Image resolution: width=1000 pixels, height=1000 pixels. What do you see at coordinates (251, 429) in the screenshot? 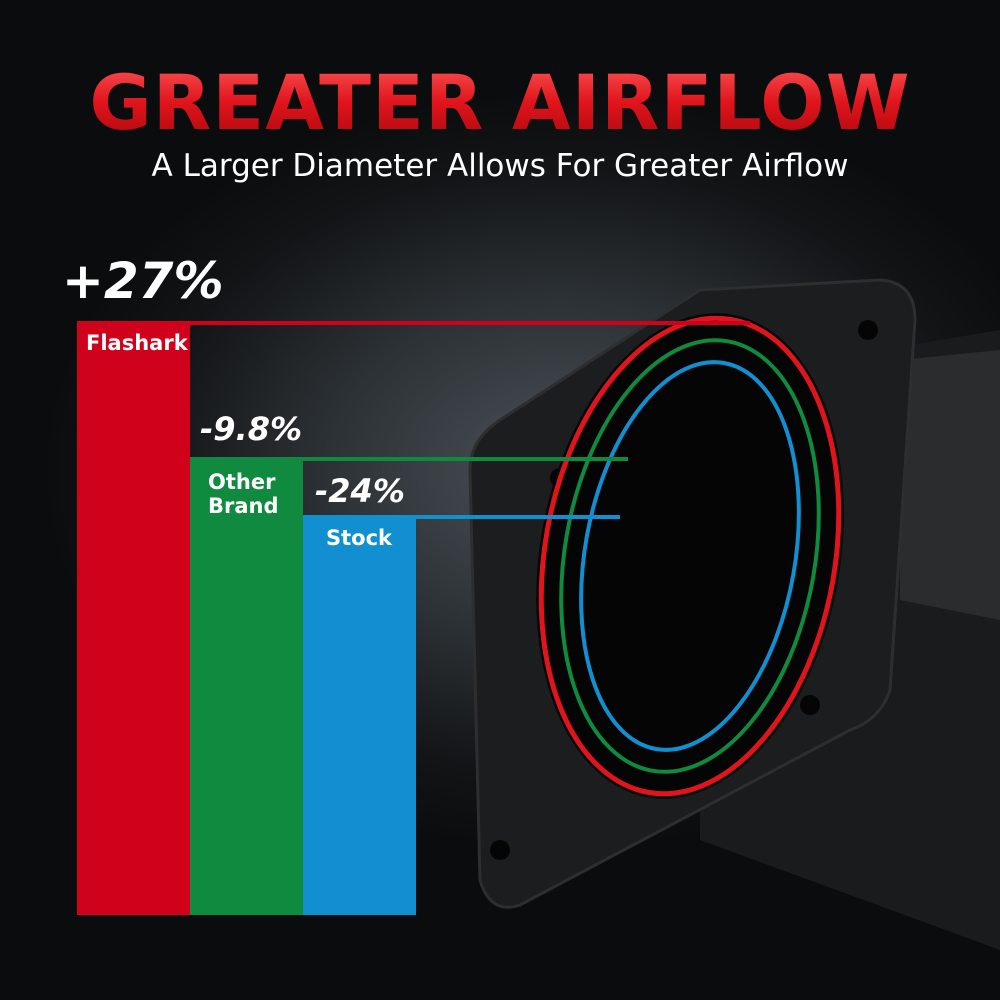
I see `value-label-other-brand: -9.8%` at bounding box center [251, 429].